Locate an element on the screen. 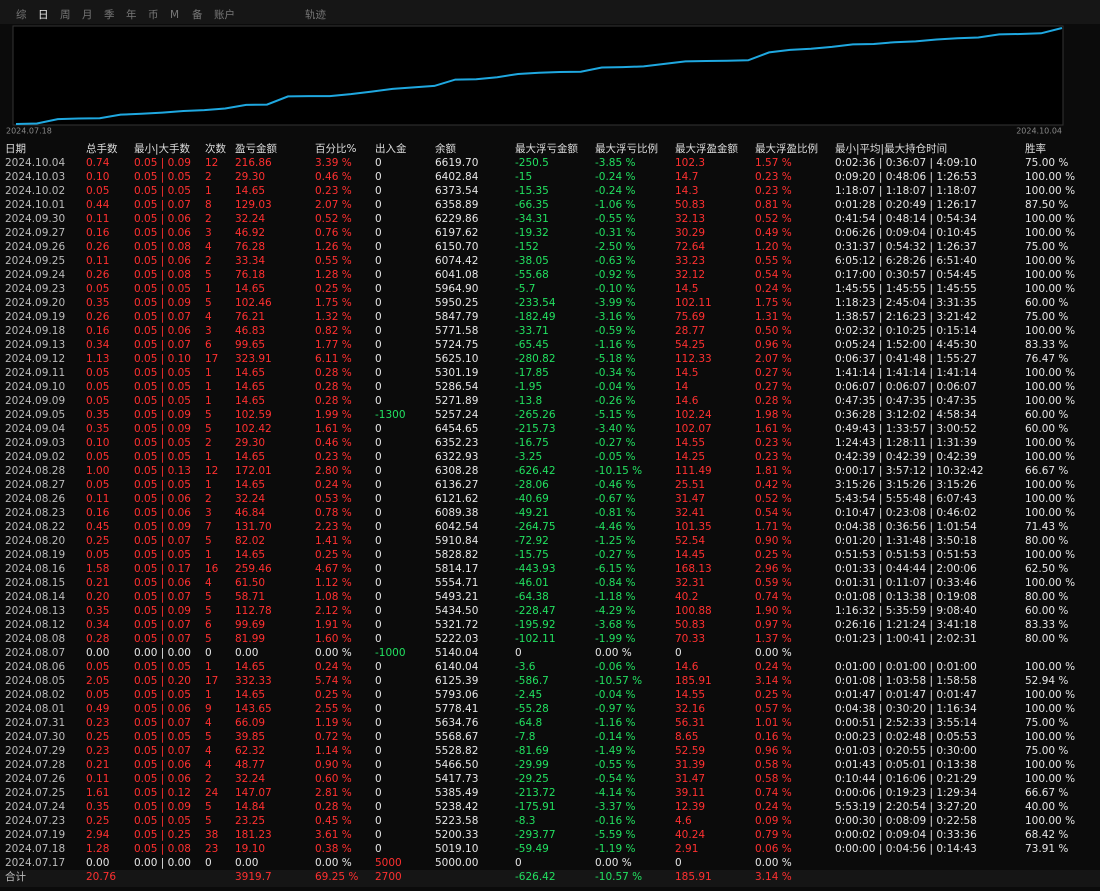 This screenshot has height=891, width=1100. cell: -3.40 % is located at coordinates (615, 429).